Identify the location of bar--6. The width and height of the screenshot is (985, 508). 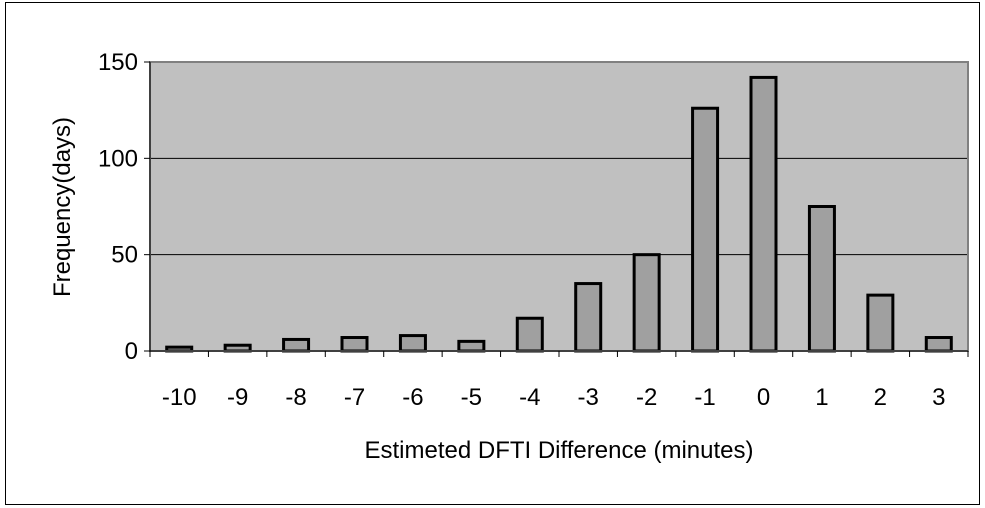
(412, 343).